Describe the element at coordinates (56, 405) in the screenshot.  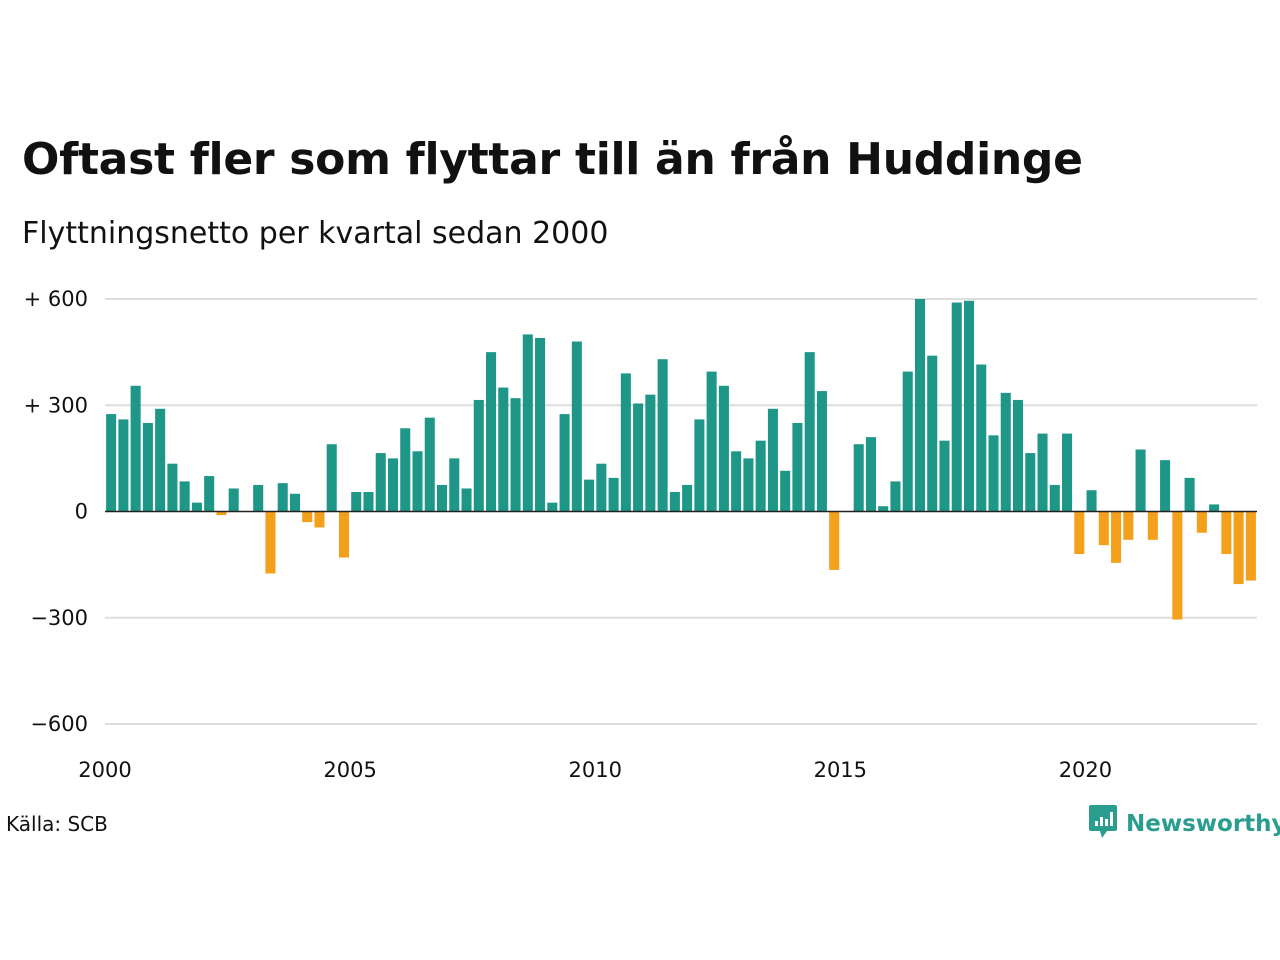
I see `y-tick-label: + 300` at that location.